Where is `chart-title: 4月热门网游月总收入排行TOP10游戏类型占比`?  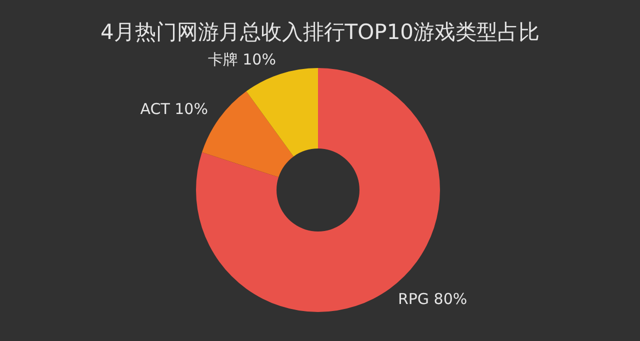 chart-title: 4月热门网游月总收入排行TOP10游戏类型占比 is located at coordinates (320, 32).